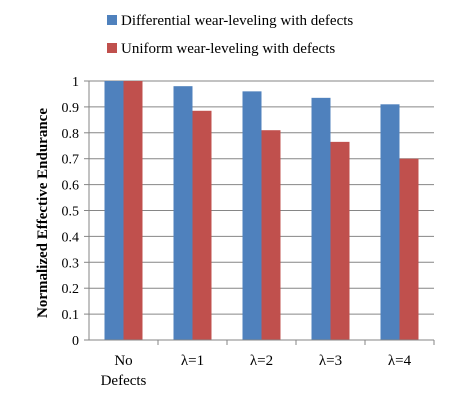 This screenshot has height=413, width=473. Describe the element at coordinates (71, 237) in the screenshot. I see `y-tick-label: 0.4` at that location.